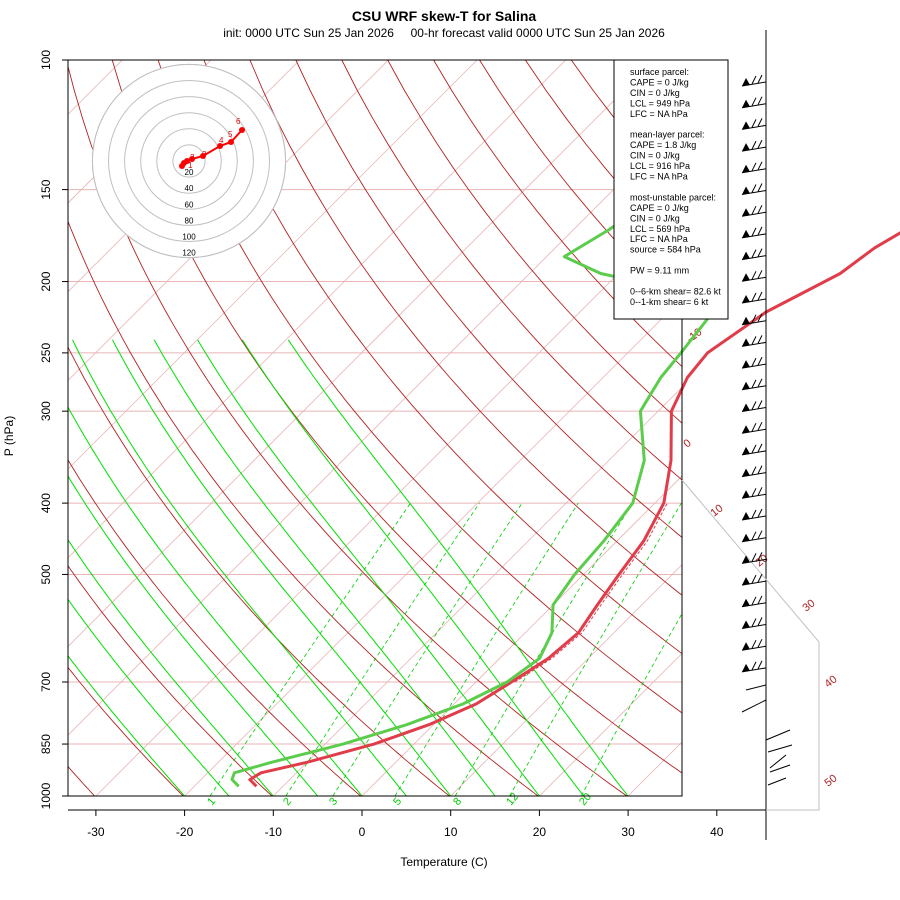 Image resolution: width=900 pixels, height=900 pixels. Describe the element at coordinates (221, 140) in the screenshot. I see `hodograph-point-label: 4` at that location.